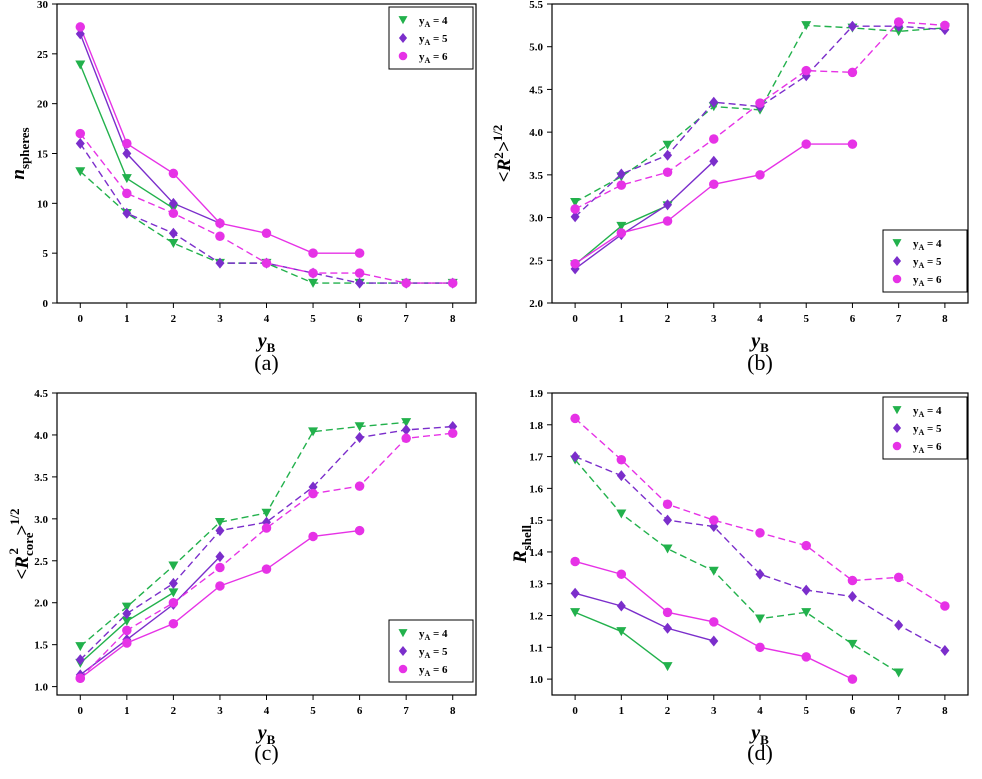 This screenshot has width=982, height=779. I want to click on y-tick-label: 3.5, so click(536, 176).